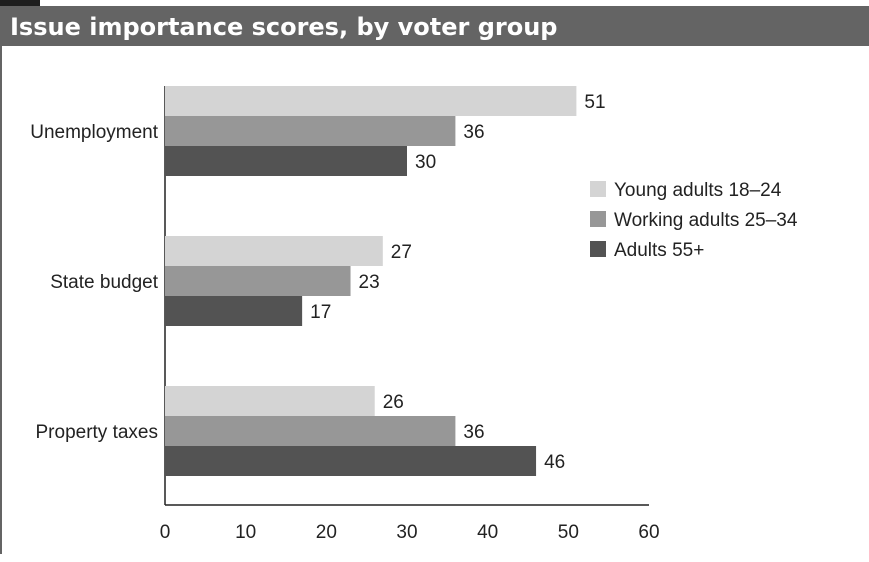  Describe the element at coordinates (369, 282) in the screenshot. I see `bar-value-label: 23` at that location.